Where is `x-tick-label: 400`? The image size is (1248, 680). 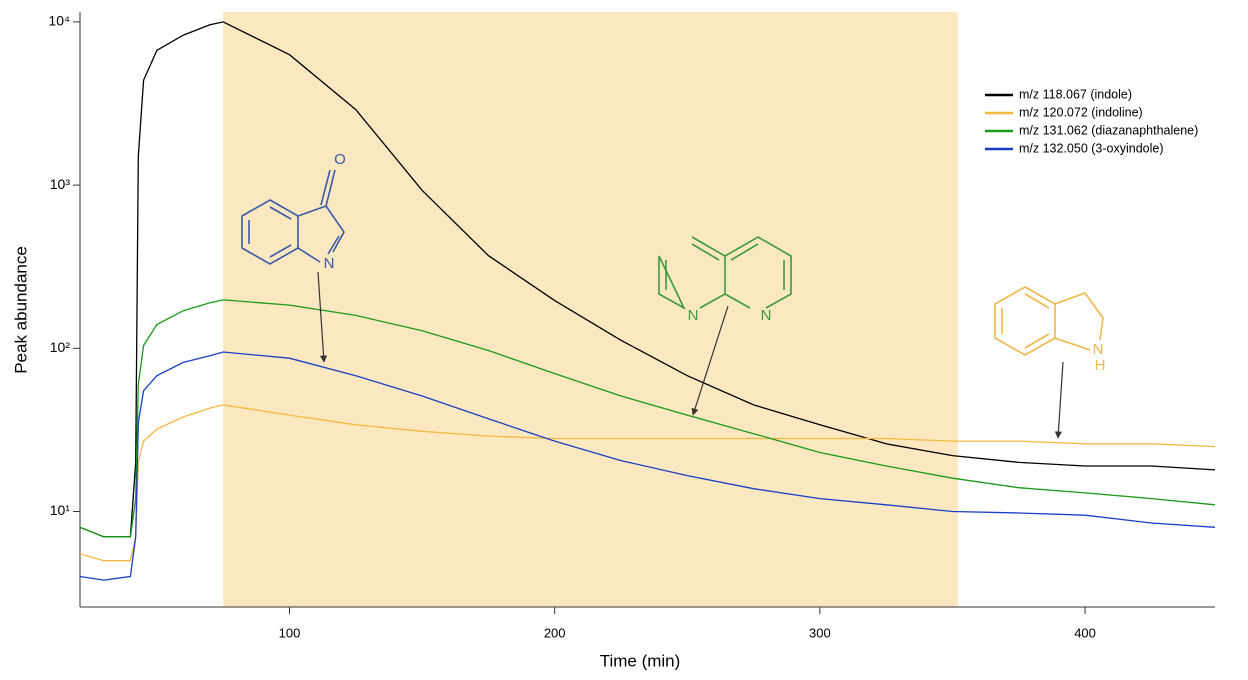 x-tick-label: 400 is located at coordinates (1085, 632).